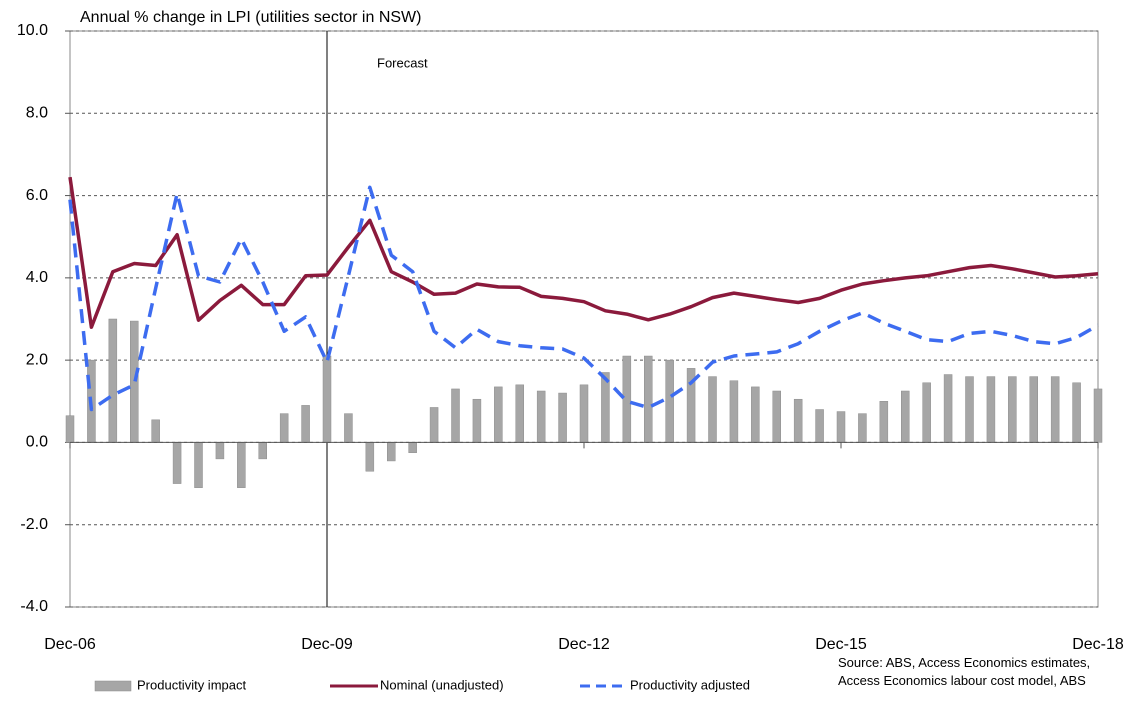  Describe the element at coordinates (37, 195) in the screenshot. I see `y-tick-label: 6.0` at that location.